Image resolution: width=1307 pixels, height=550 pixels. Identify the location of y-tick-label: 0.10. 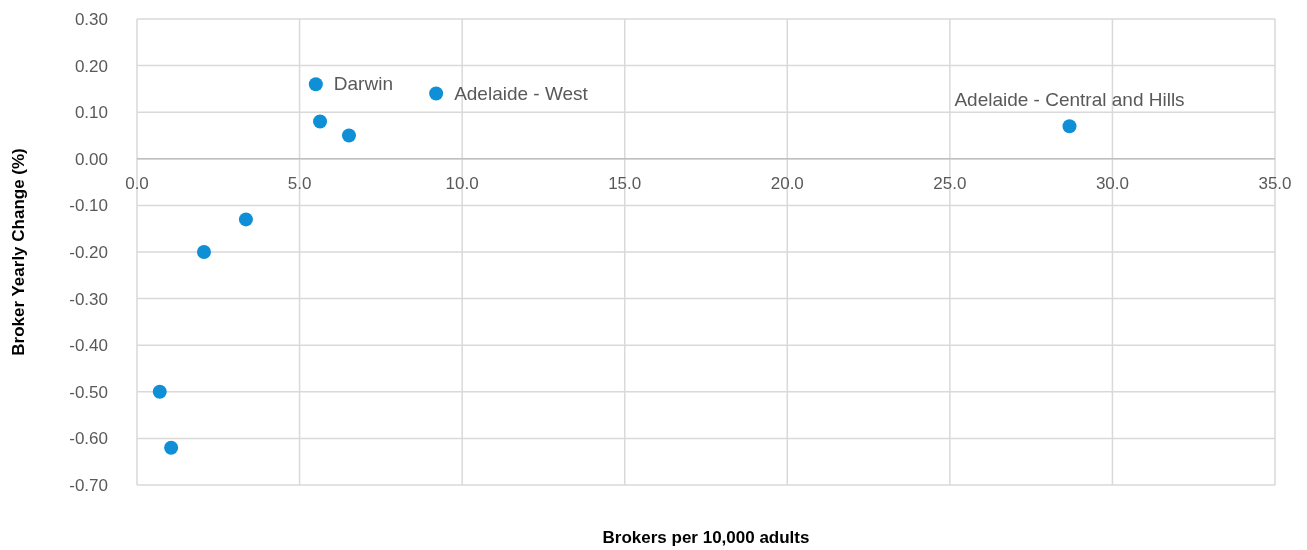
(91, 113).